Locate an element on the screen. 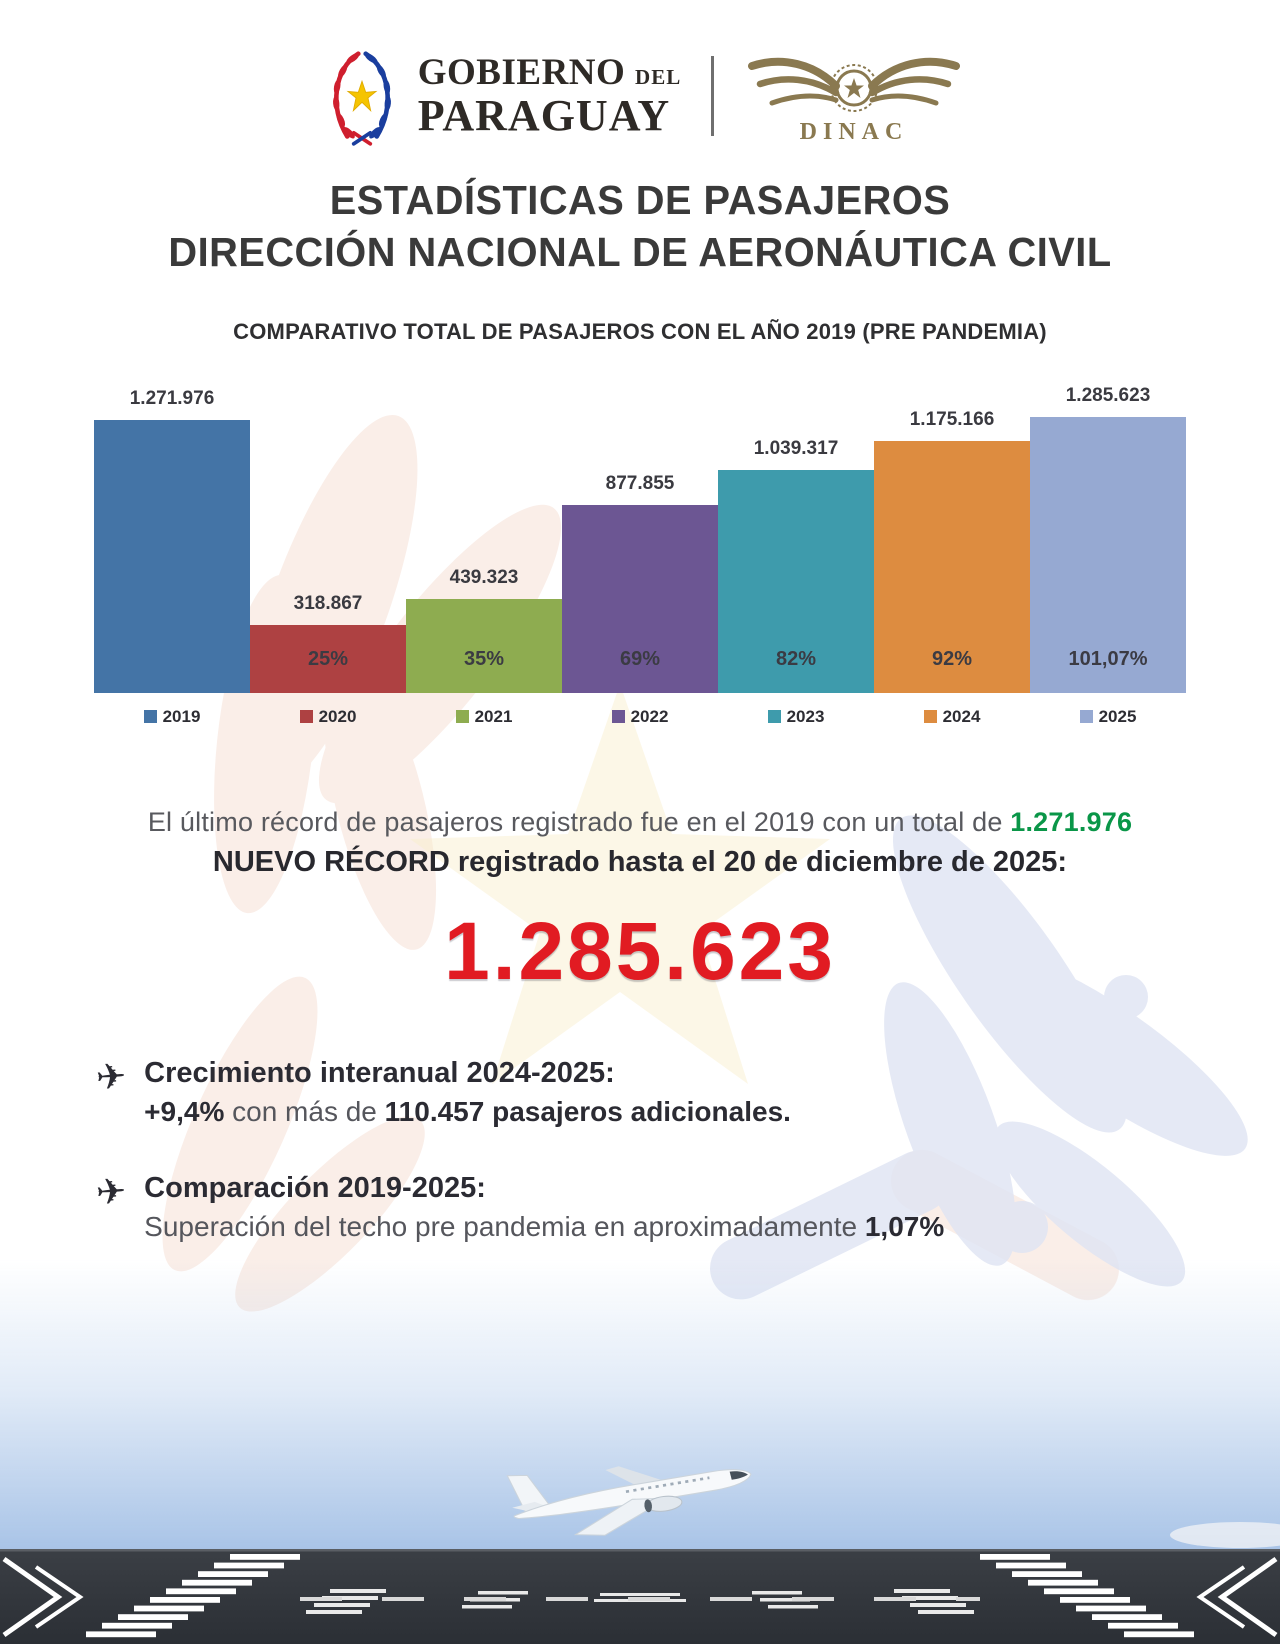 This screenshot has height=1644, width=1280. bar-percent-label: 69% is located at coordinates (640, 658).